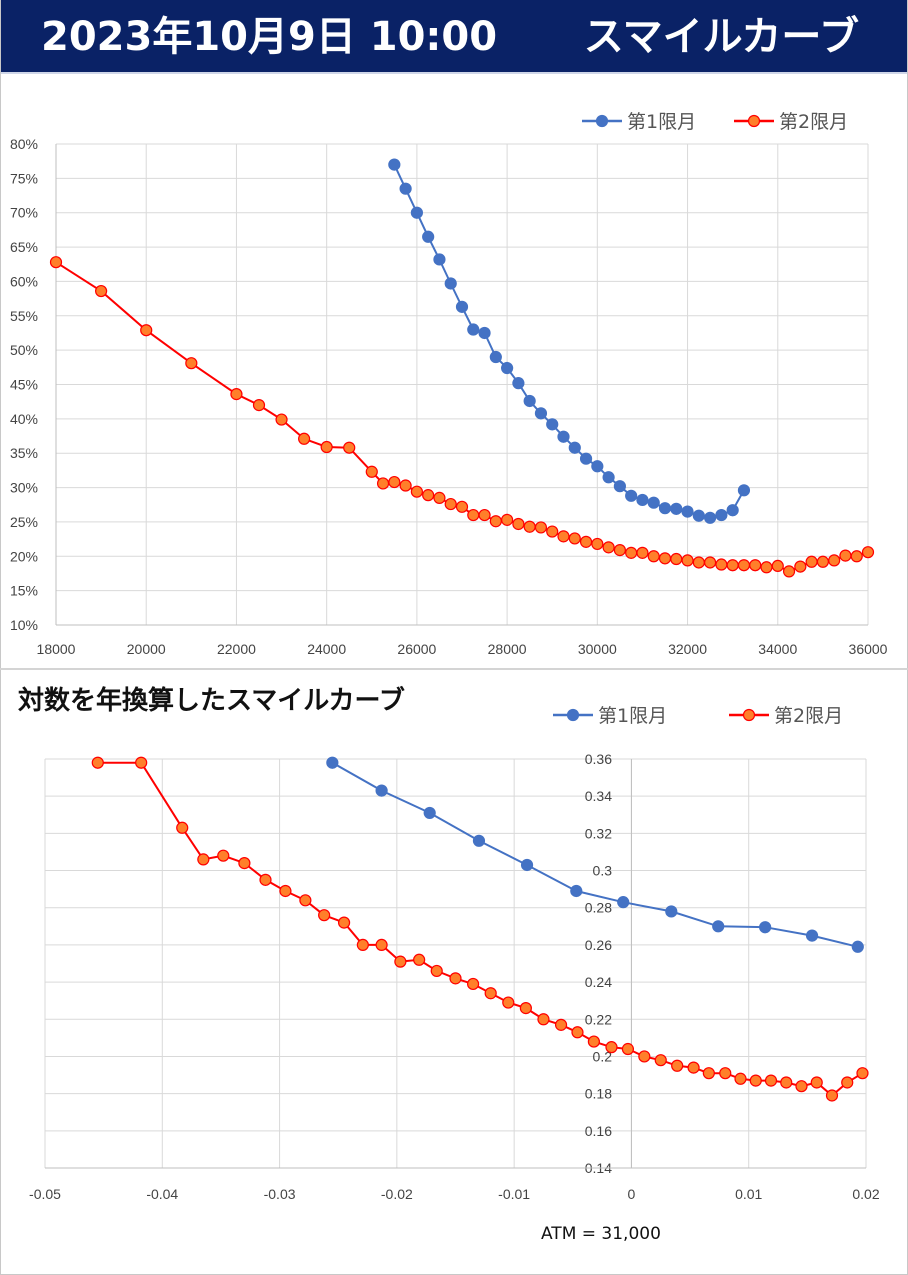 The width and height of the screenshot is (908, 1275). I want to click on y-tick-label: 45%, so click(24, 385).